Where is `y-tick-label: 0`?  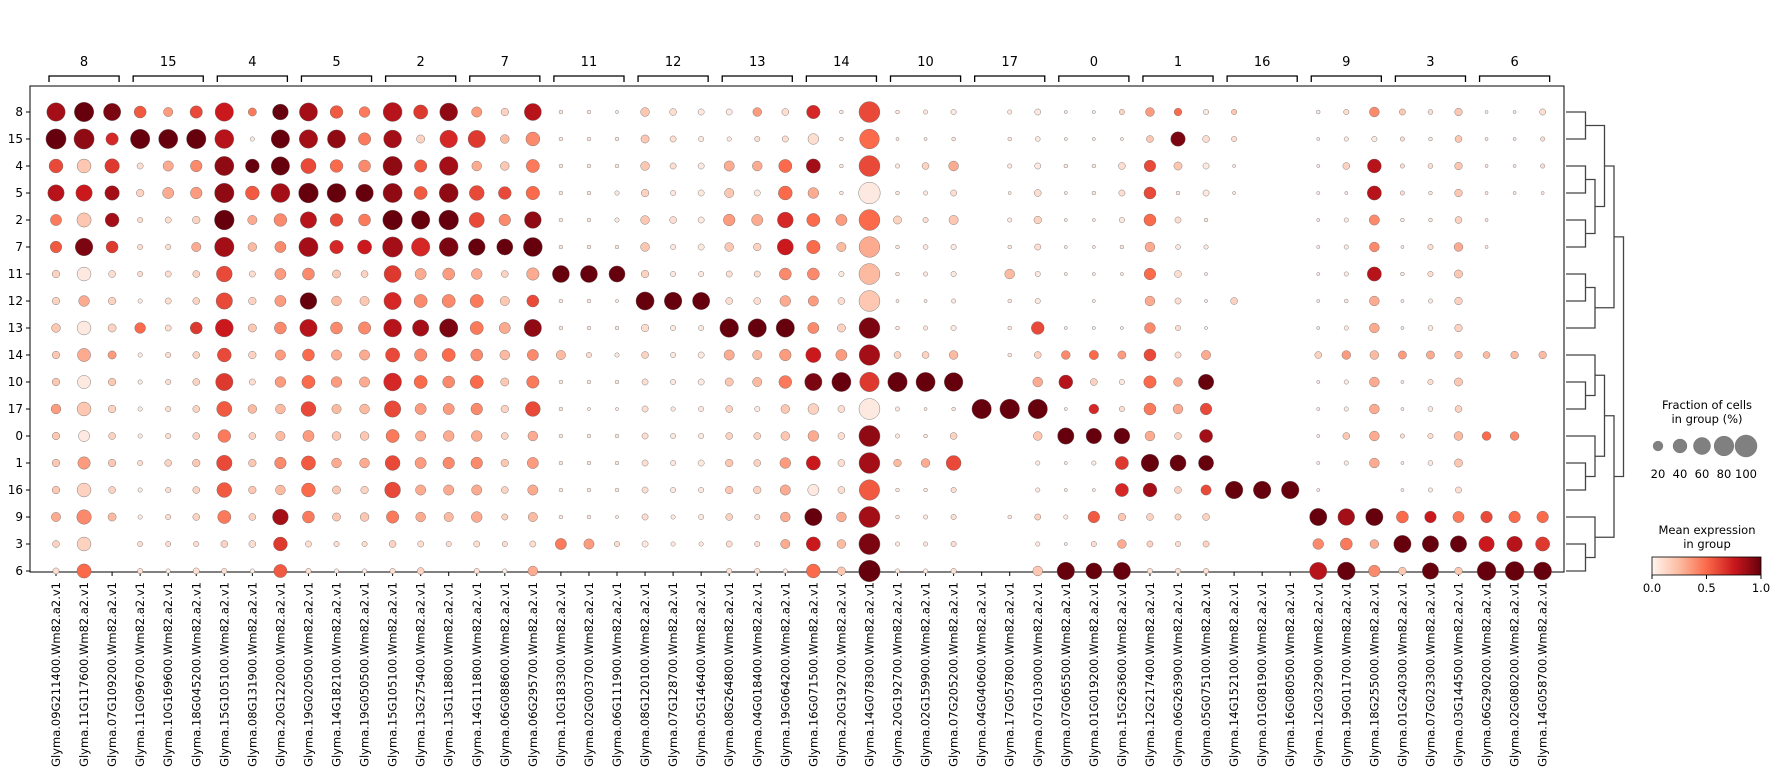 y-tick-label: 0 is located at coordinates (19, 436).